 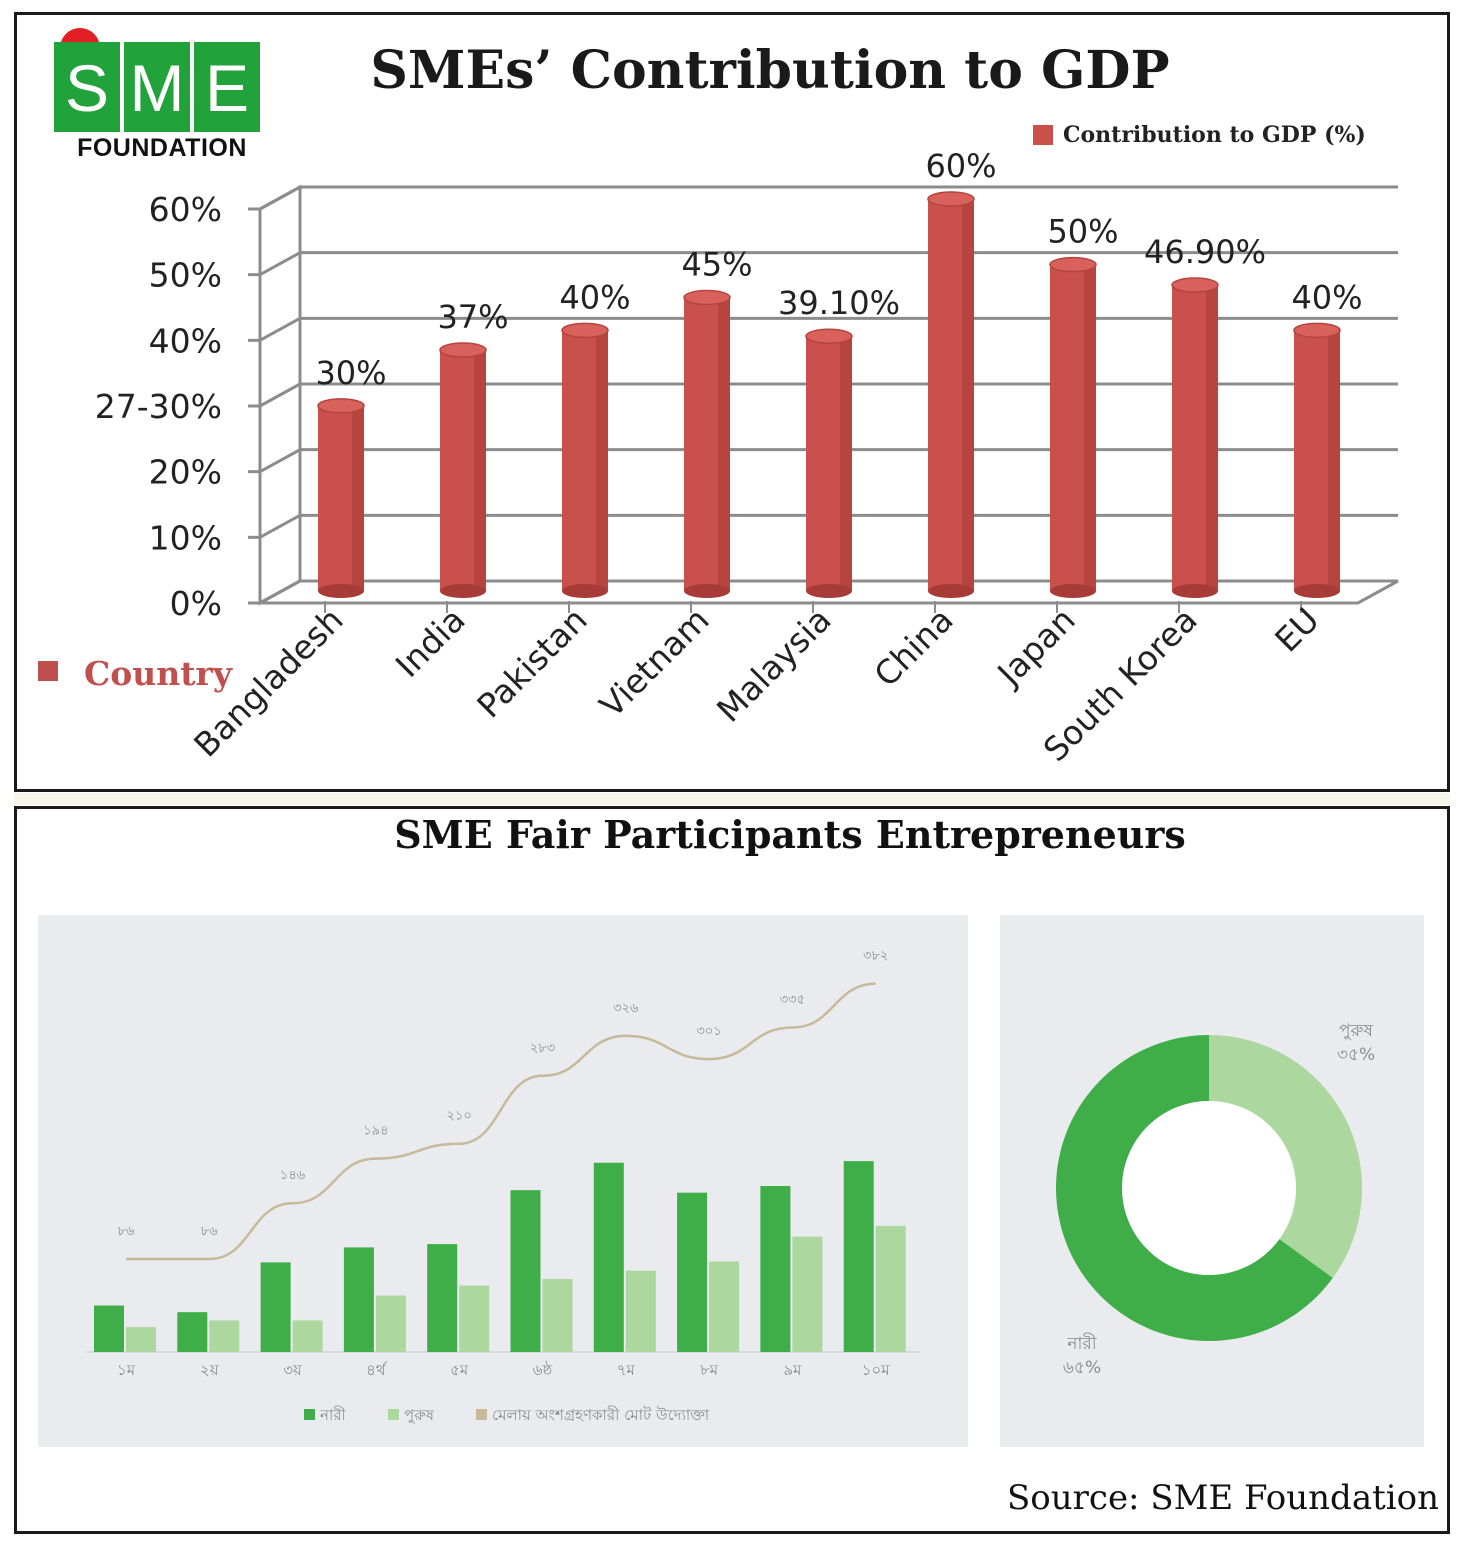 What do you see at coordinates (709, 1370) in the screenshot?
I see `x-tick-label: ৮ম` at bounding box center [709, 1370].